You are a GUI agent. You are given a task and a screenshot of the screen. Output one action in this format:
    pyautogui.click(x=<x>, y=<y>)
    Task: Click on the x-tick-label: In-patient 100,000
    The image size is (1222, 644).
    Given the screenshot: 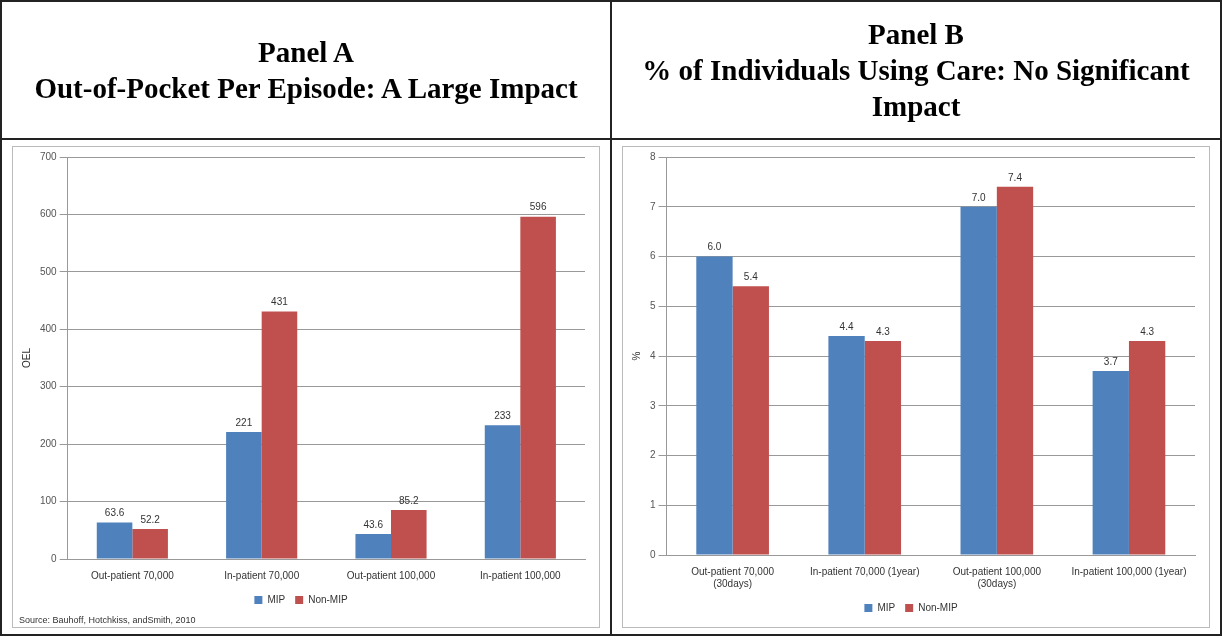 What is the action you would take?
    pyautogui.click(x=521, y=575)
    